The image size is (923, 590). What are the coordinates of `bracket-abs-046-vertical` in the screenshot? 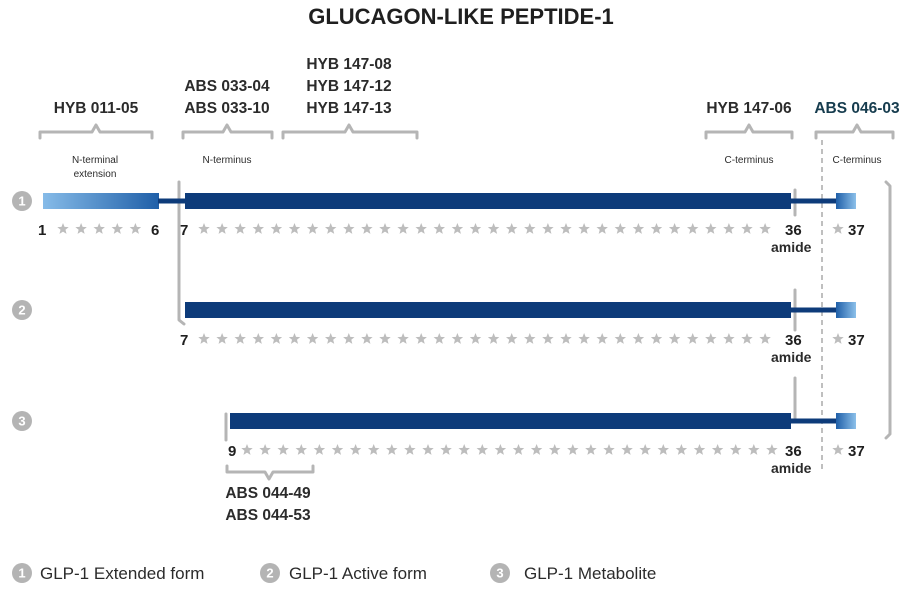 It's located at (888, 310).